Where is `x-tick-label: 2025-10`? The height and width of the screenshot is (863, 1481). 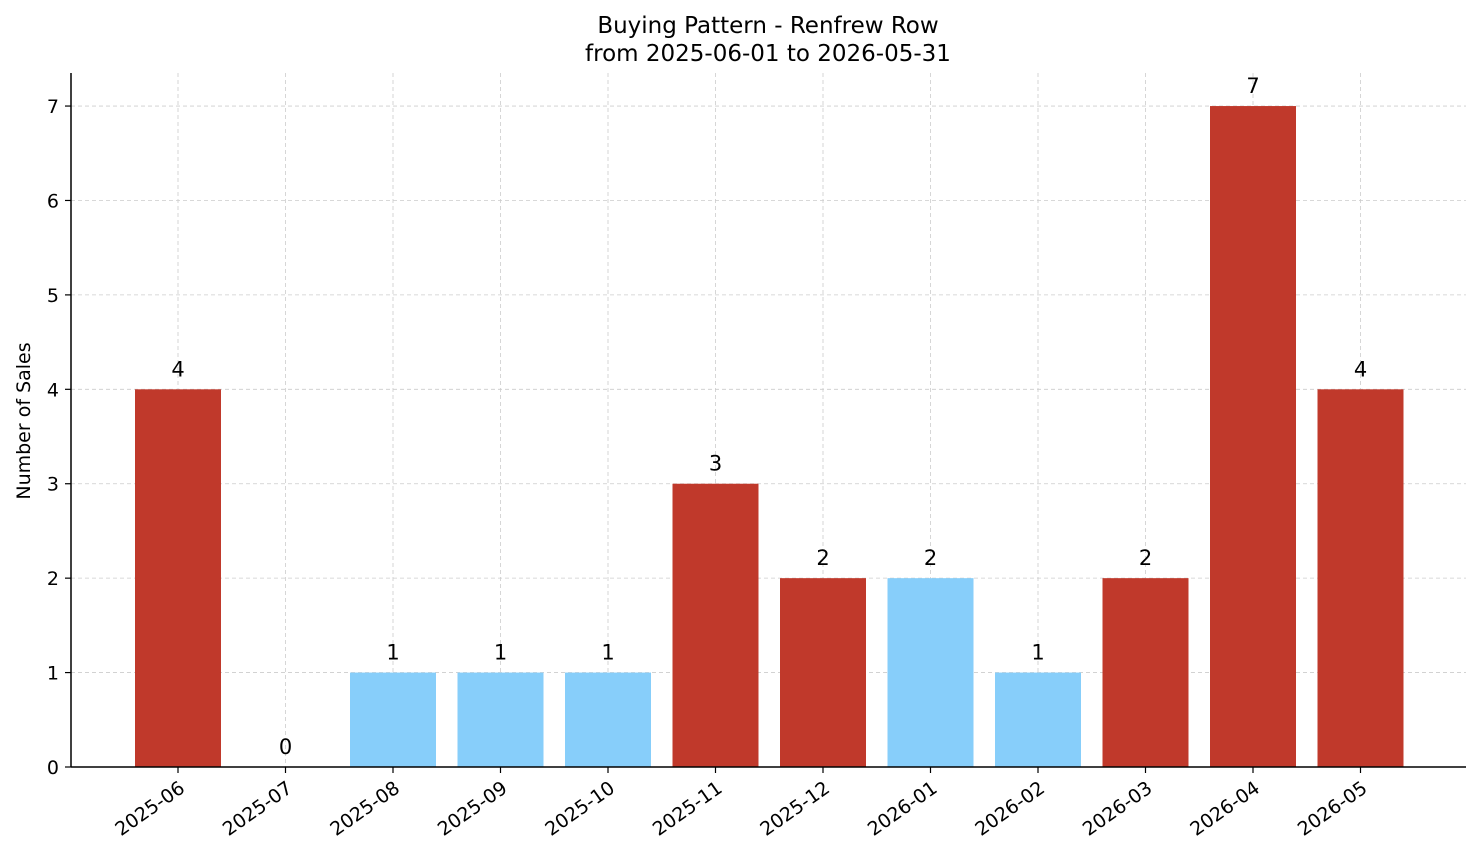
x-tick-label: 2025-10 is located at coordinates (580, 809).